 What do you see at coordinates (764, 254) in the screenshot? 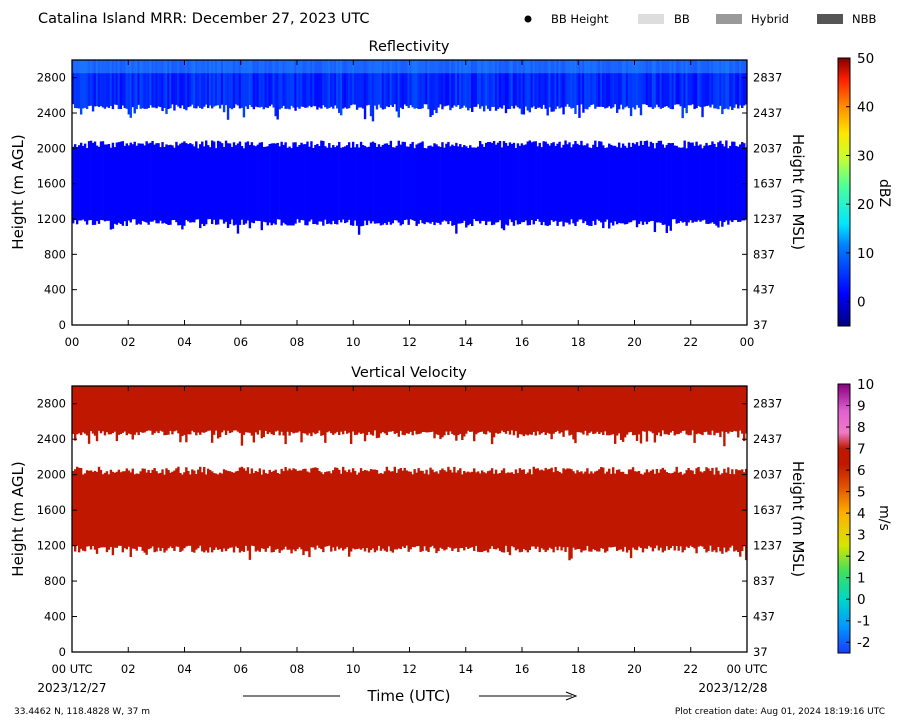
I see `y-tick-label-right: 837` at bounding box center [764, 254].